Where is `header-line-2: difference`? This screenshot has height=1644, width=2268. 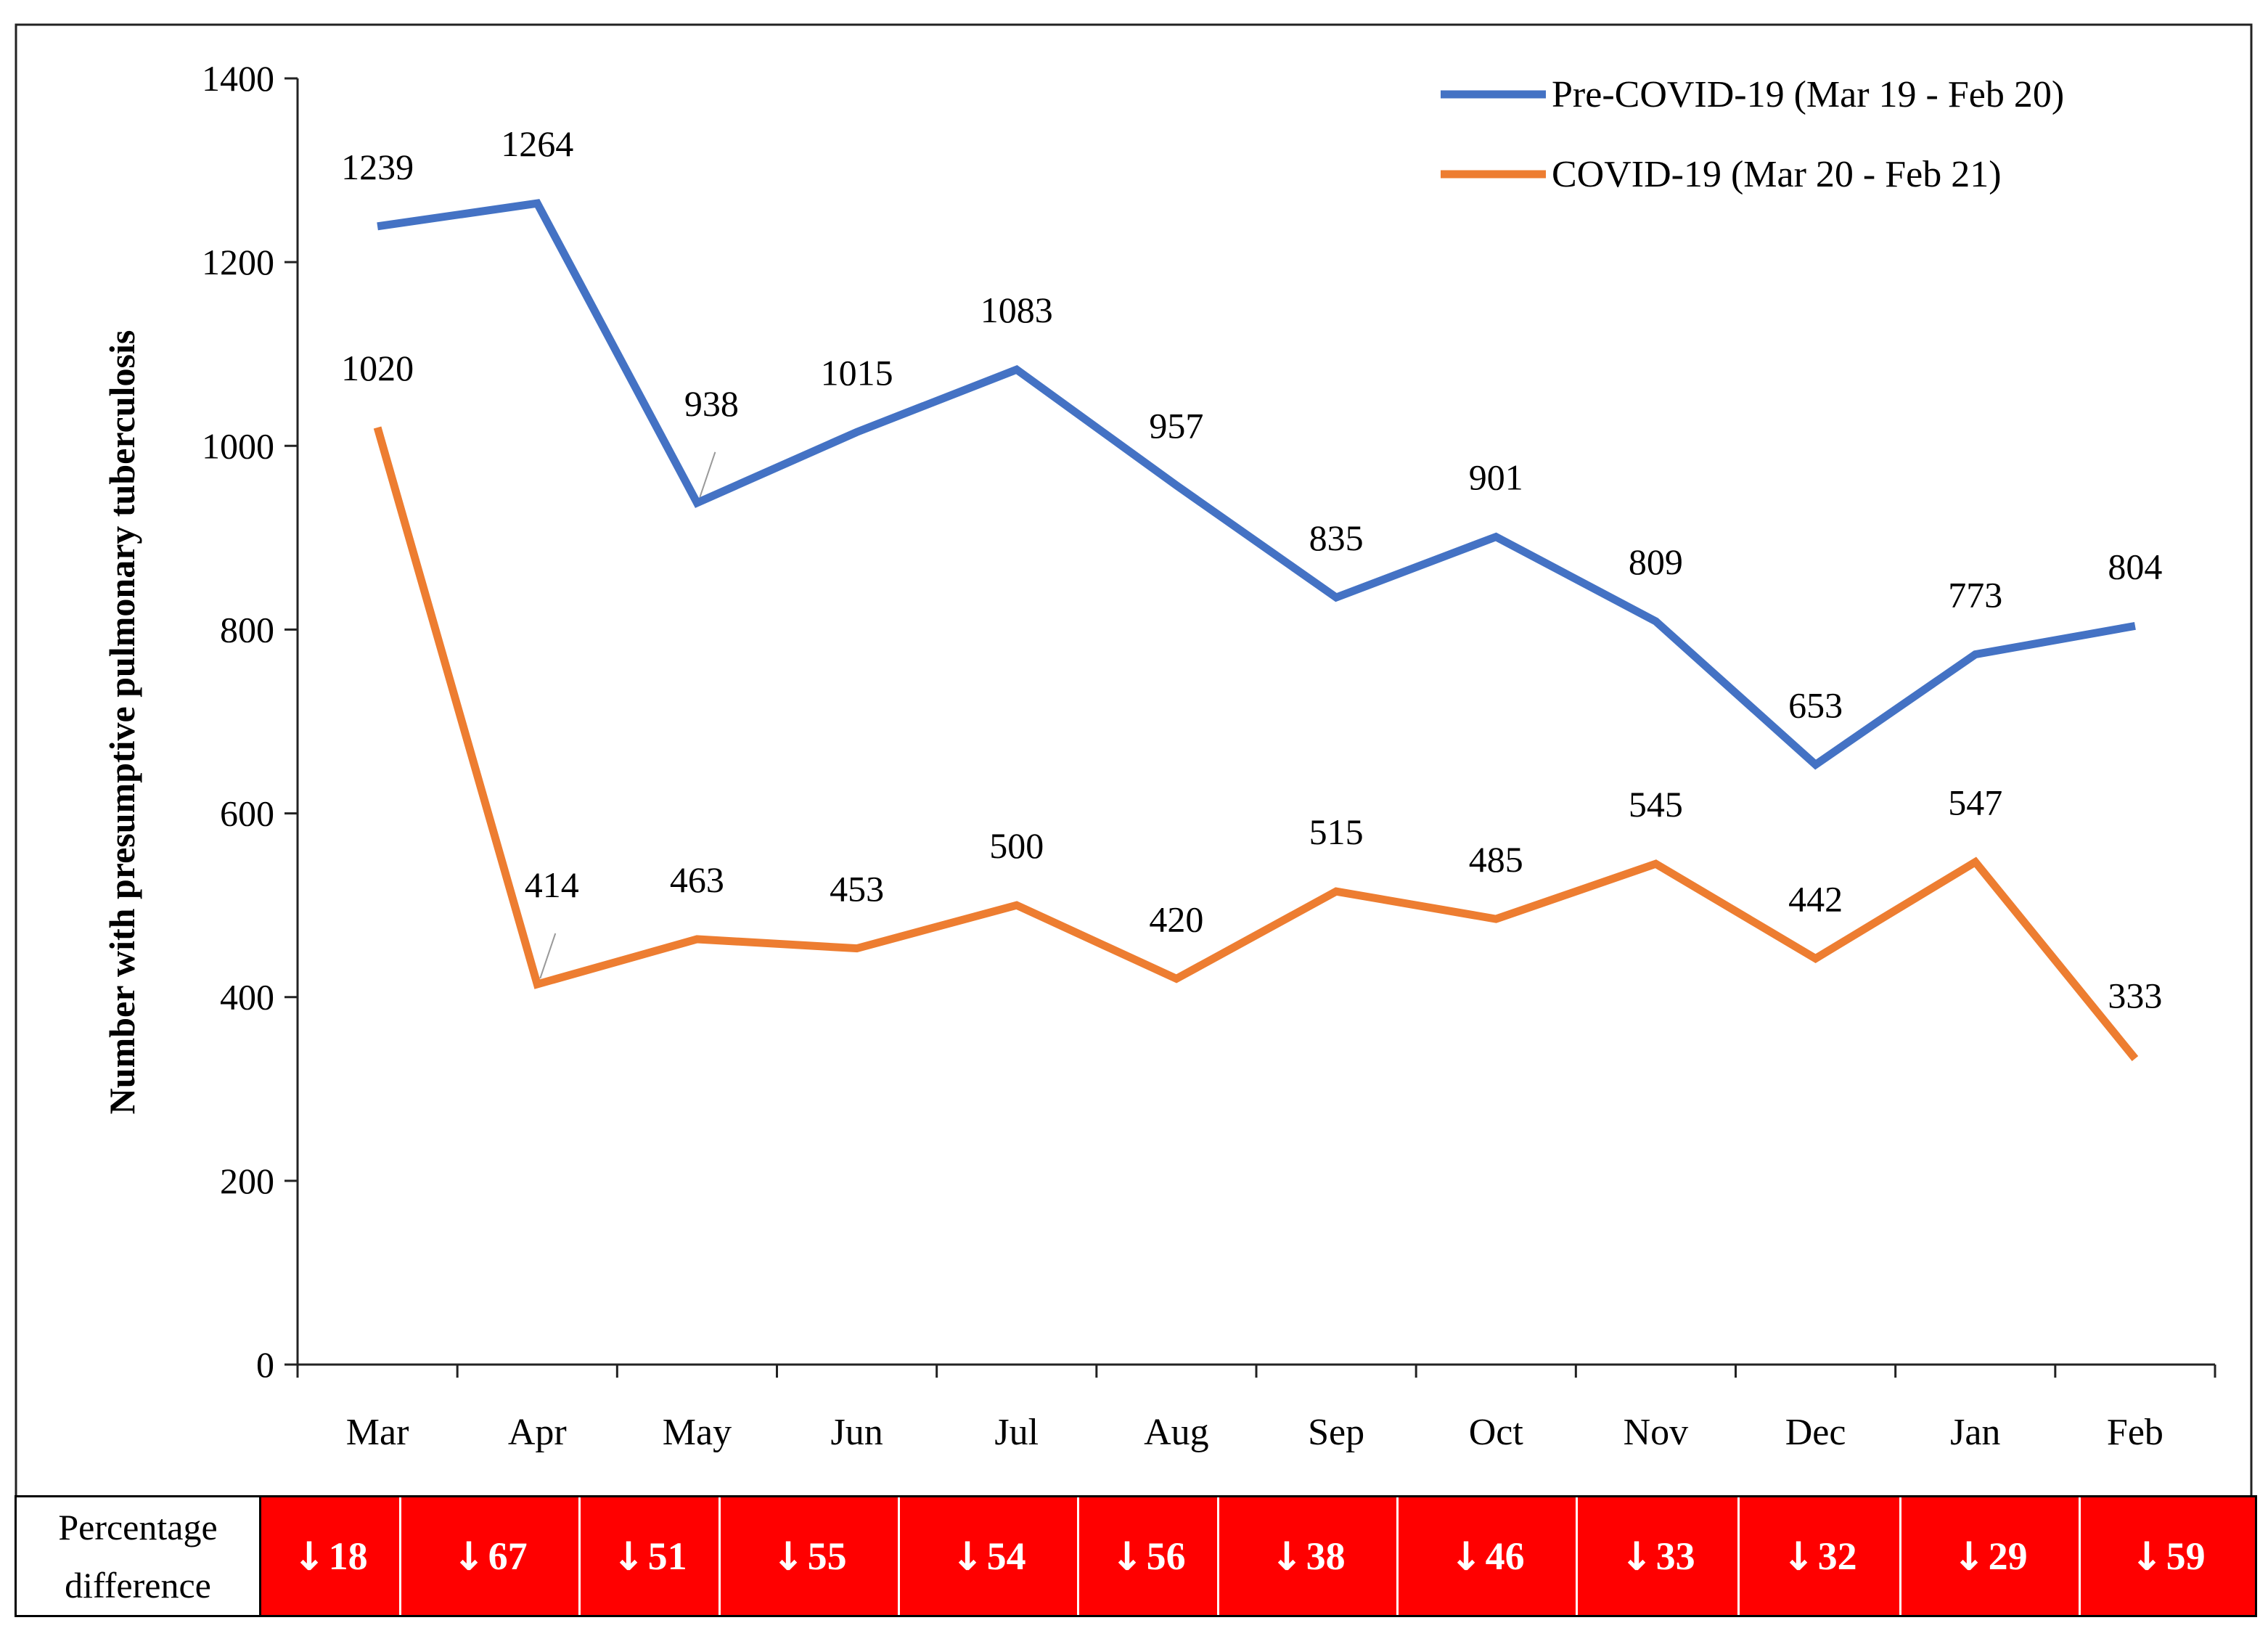 header-line-2: difference is located at coordinates (138, 1585).